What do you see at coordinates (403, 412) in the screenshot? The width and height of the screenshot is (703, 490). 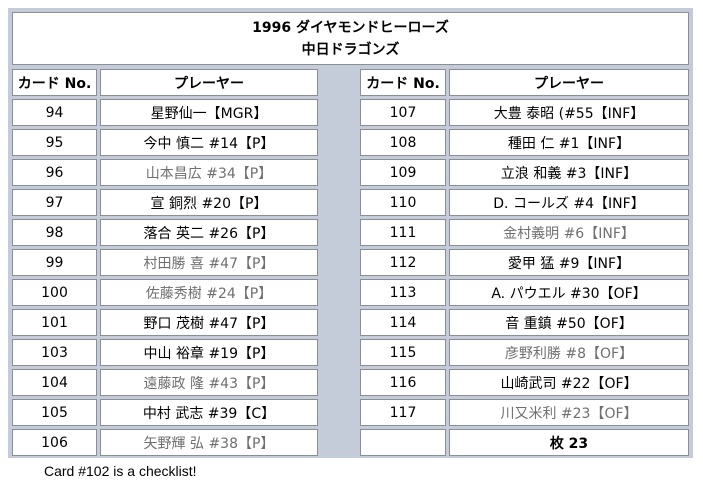 I see `card-number-cell: 117` at bounding box center [403, 412].